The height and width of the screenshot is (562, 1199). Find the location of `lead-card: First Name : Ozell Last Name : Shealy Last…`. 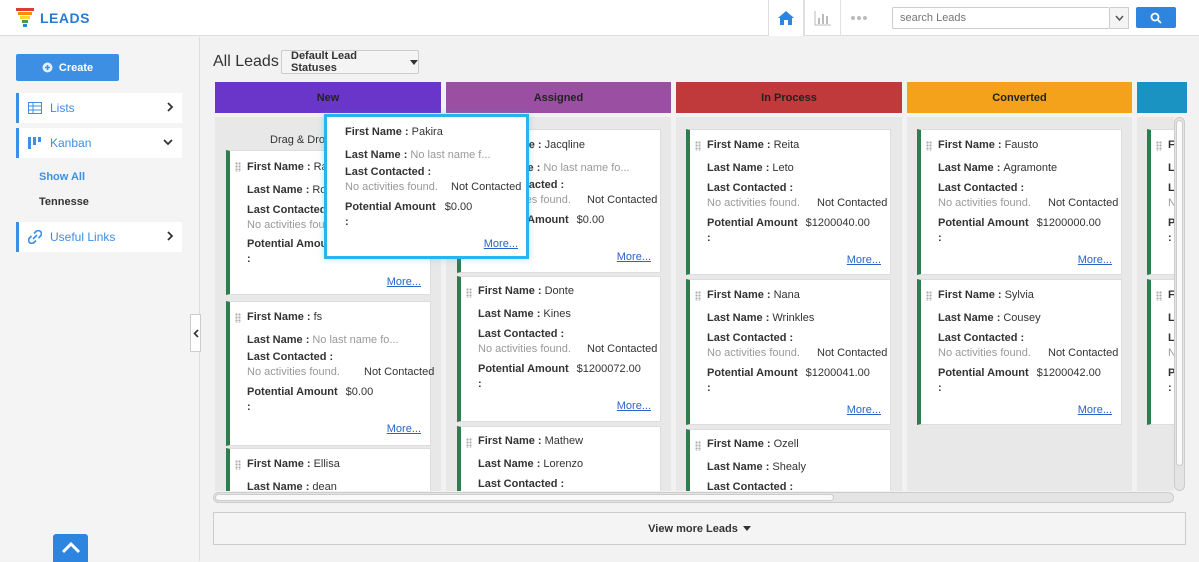

lead-card: First Name : Ozell Last Name : Shealy Last… is located at coordinates (788, 460).